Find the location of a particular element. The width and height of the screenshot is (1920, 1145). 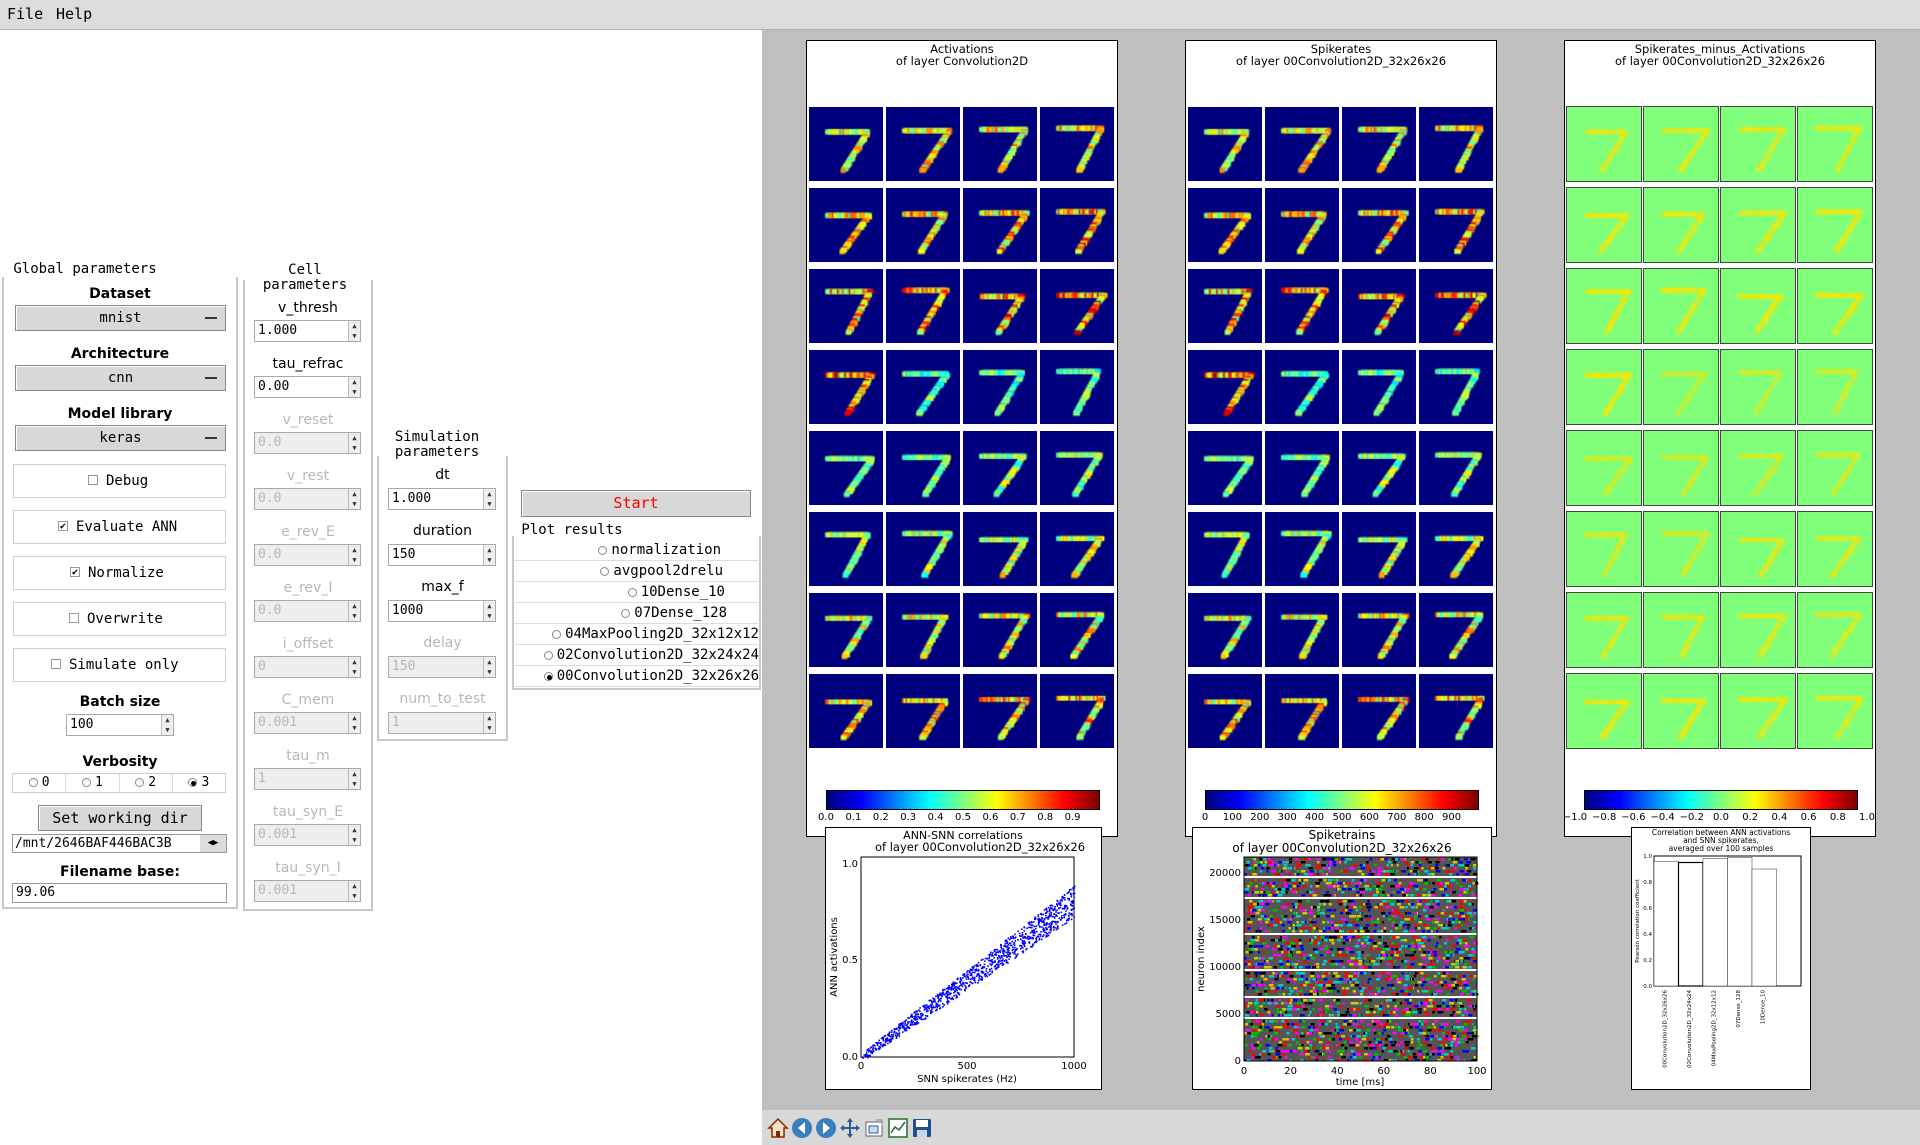

sim-param-spinbox: 1000 ▲ ▼ is located at coordinates (442, 611).